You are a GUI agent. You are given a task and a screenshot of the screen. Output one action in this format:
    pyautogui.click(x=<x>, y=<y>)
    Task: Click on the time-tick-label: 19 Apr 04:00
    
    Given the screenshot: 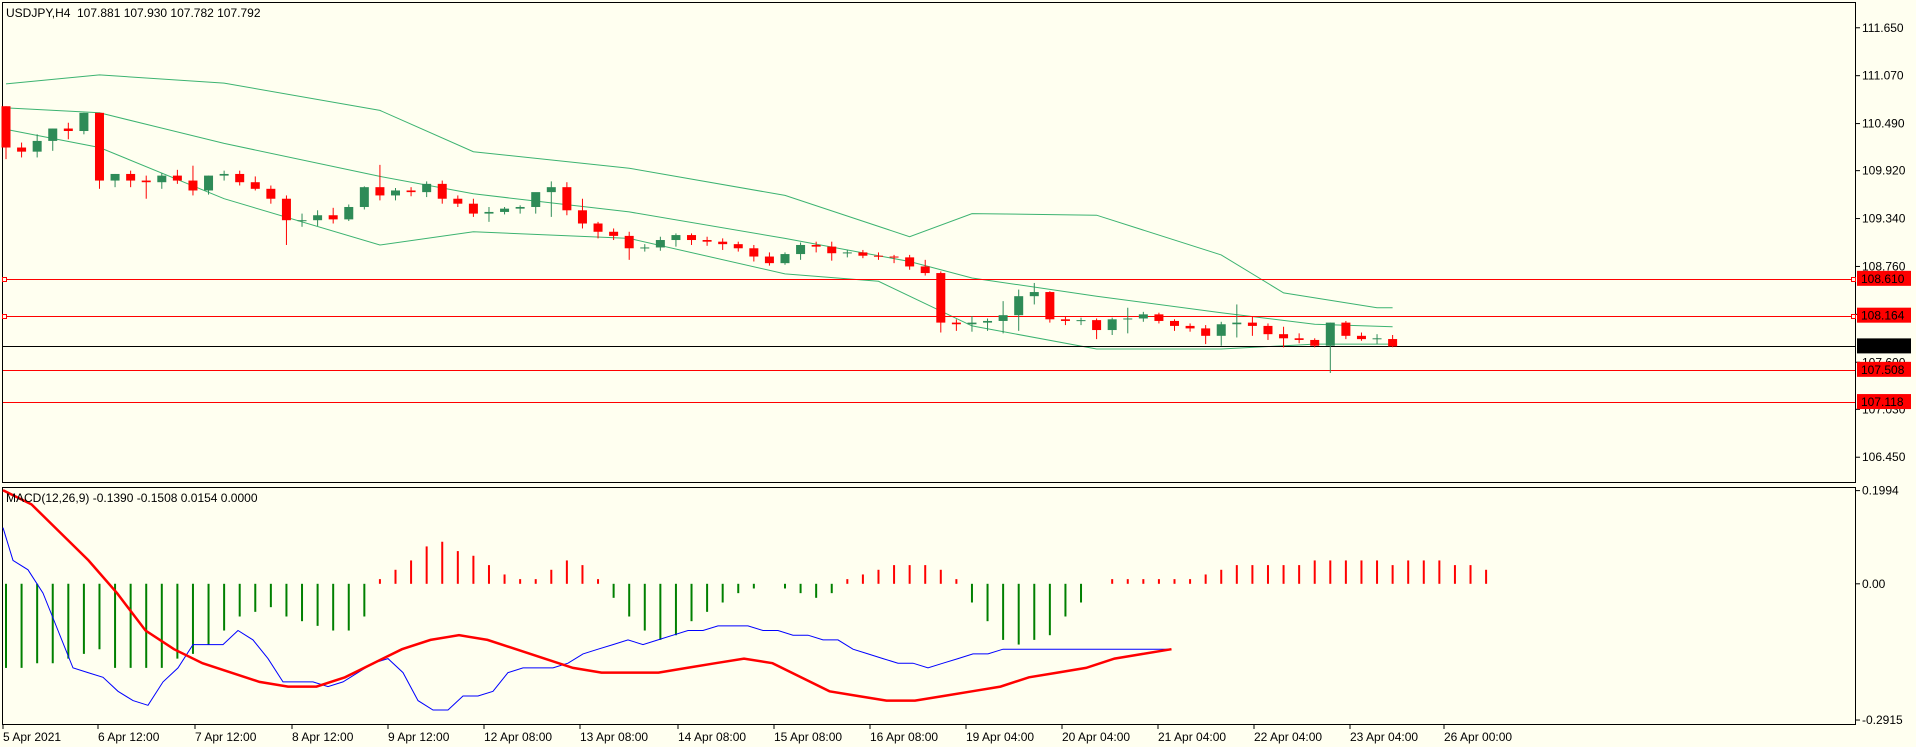 What is the action you would take?
    pyautogui.click(x=1000, y=737)
    